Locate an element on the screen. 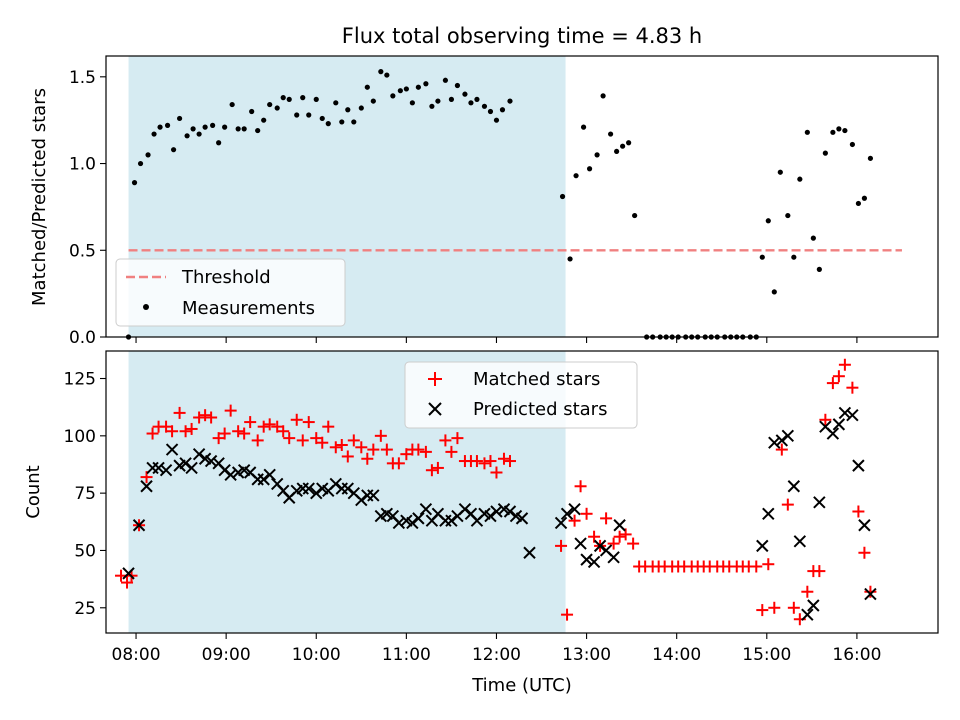 The image size is (960, 720). bottom-y-tick-label: 75 is located at coordinates (85, 494).